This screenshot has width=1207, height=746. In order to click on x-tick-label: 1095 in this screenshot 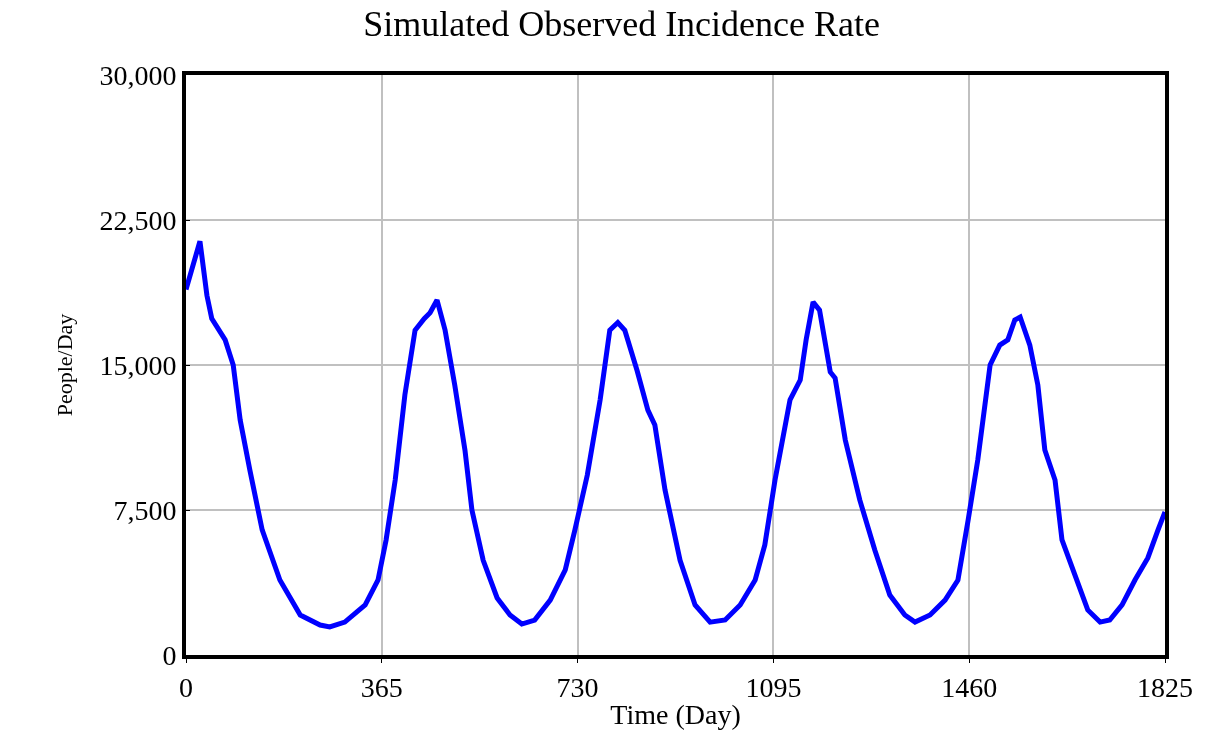, I will do `click(773, 687)`.